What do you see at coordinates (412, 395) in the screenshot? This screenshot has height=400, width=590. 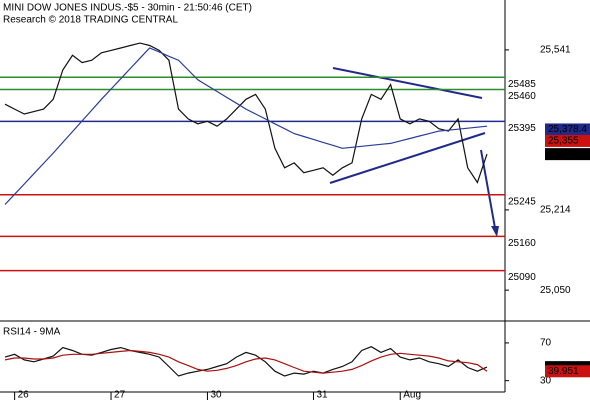 I see `x-tick-label: Aug` at bounding box center [412, 395].